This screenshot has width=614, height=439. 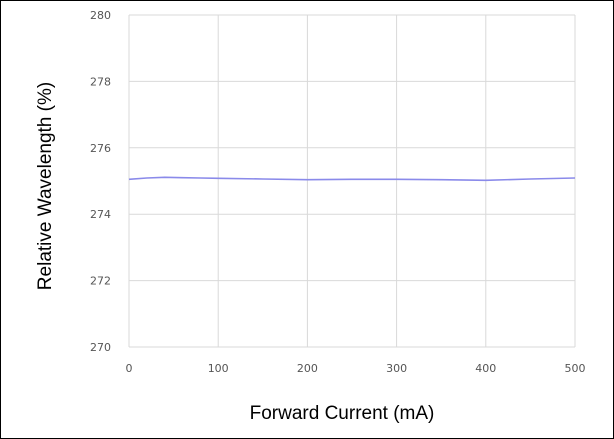 I want to click on y-tick-label-280: 280, so click(x=100, y=15).